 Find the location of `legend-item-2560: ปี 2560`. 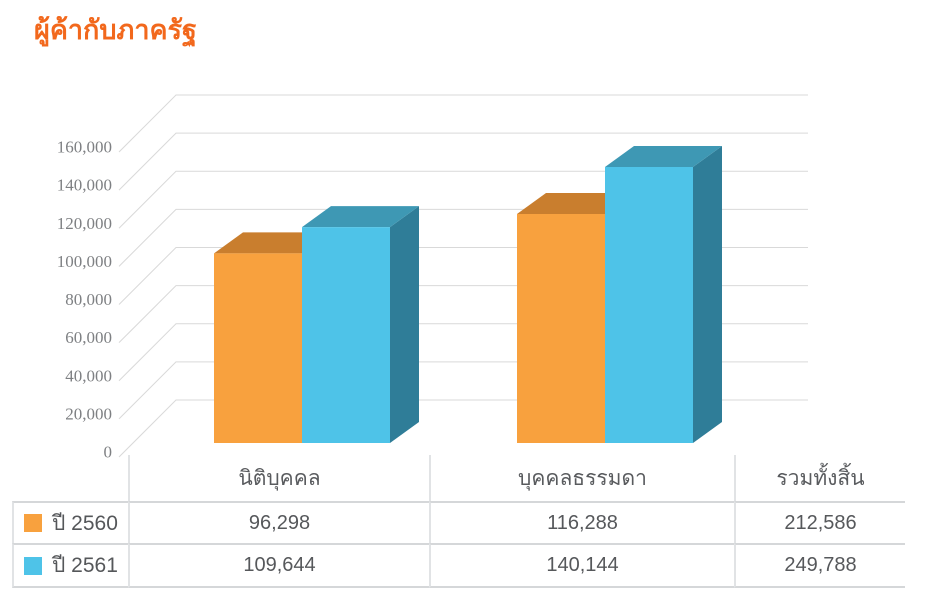

legend-item-2560: ปี 2560 is located at coordinates (70, 522).